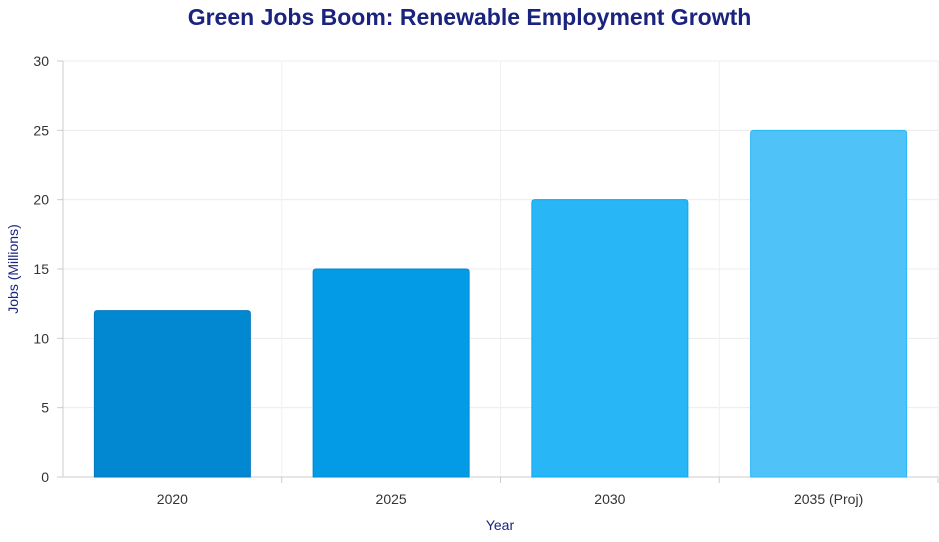  I want to click on y-tick-label: 20, so click(41, 200).